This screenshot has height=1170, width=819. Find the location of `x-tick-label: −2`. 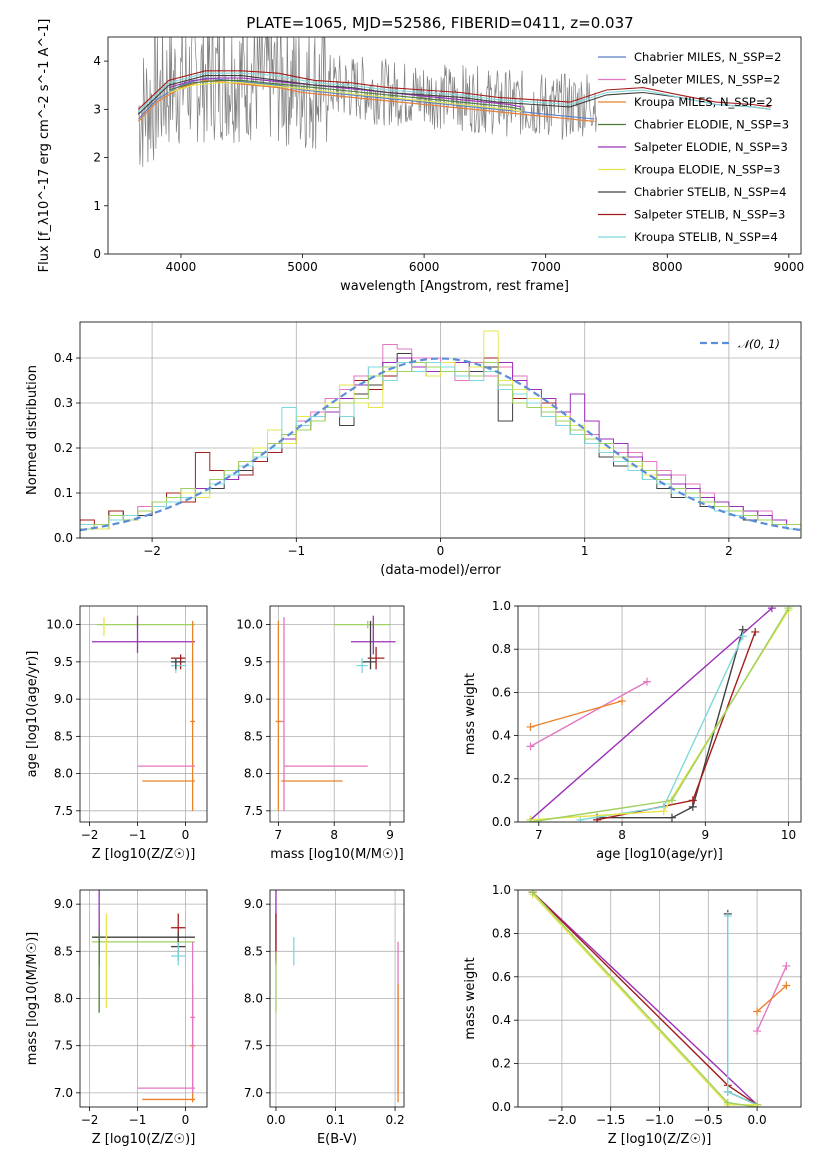

x-tick-label: −2 is located at coordinates (90, 1120).